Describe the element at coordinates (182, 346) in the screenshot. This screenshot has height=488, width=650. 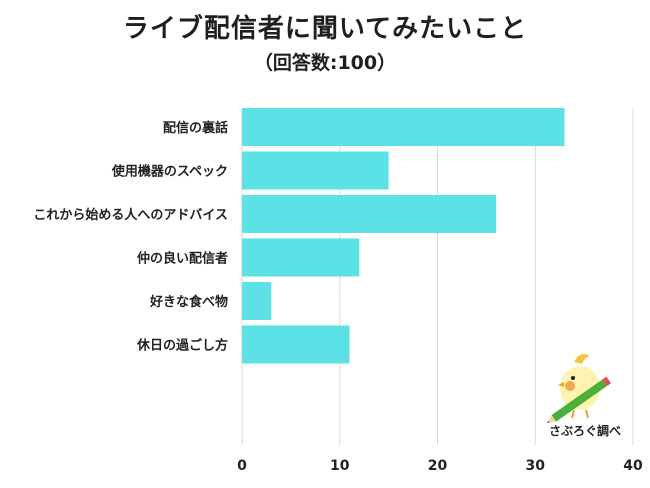
I see `category-label: 休日の過ごし方` at that location.